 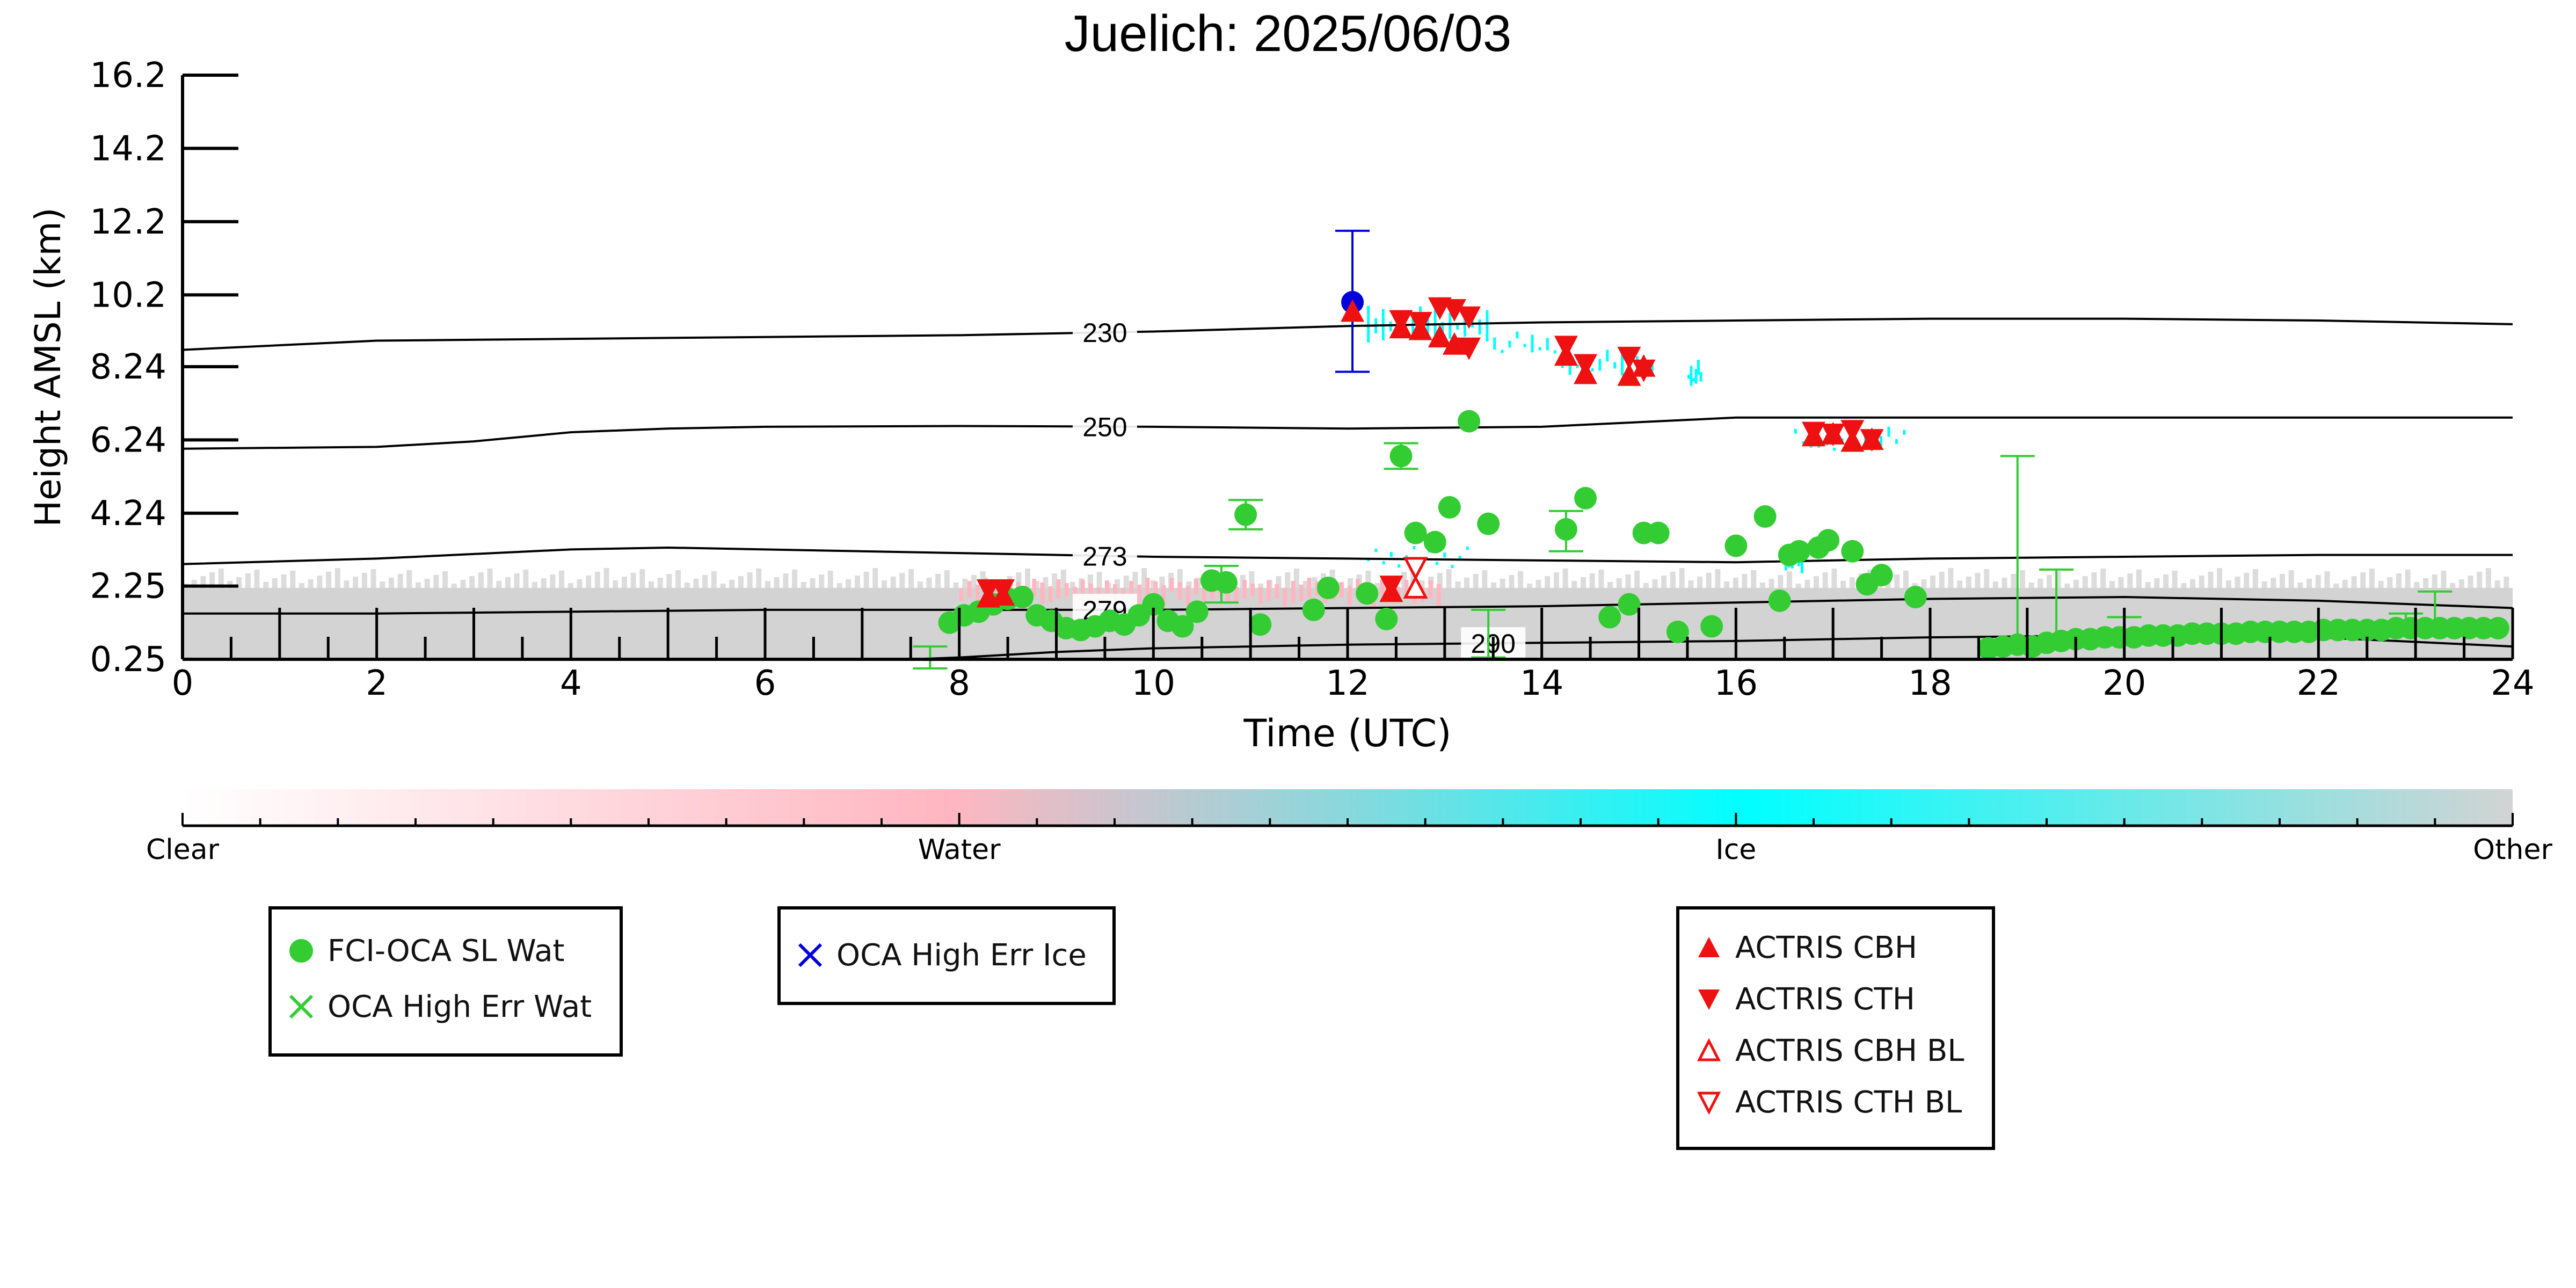 What do you see at coordinates (1709, 999) in the screenshot?
I see `red-triangle-down-icon` at bounding box center [1709, 999].